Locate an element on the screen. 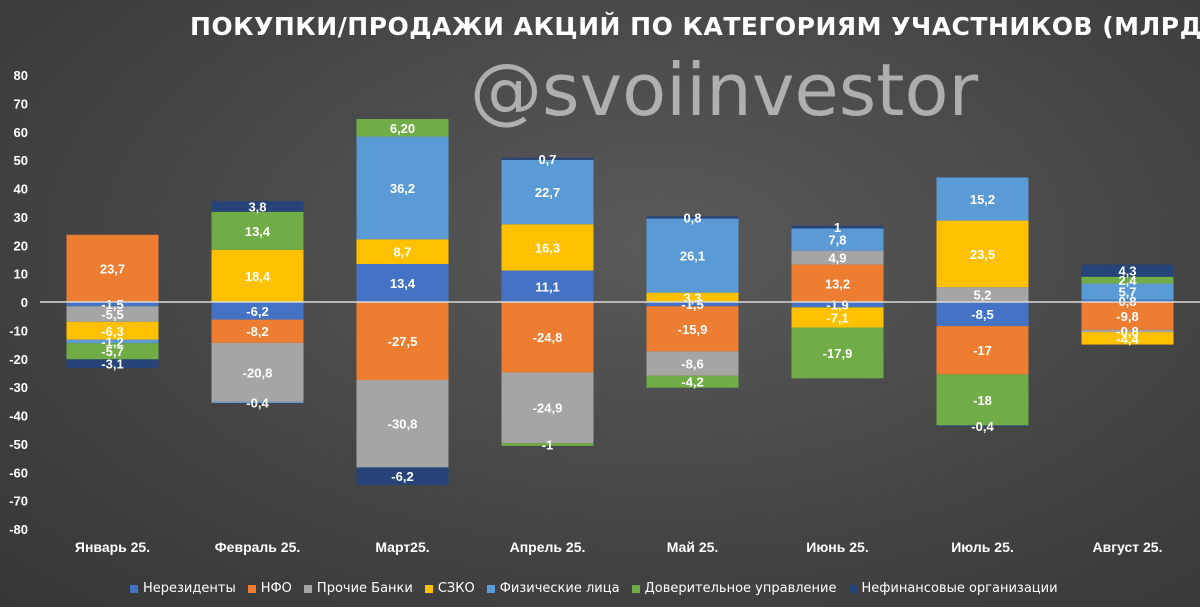  data-label: -5,5 is located at coordinates (112, 314).